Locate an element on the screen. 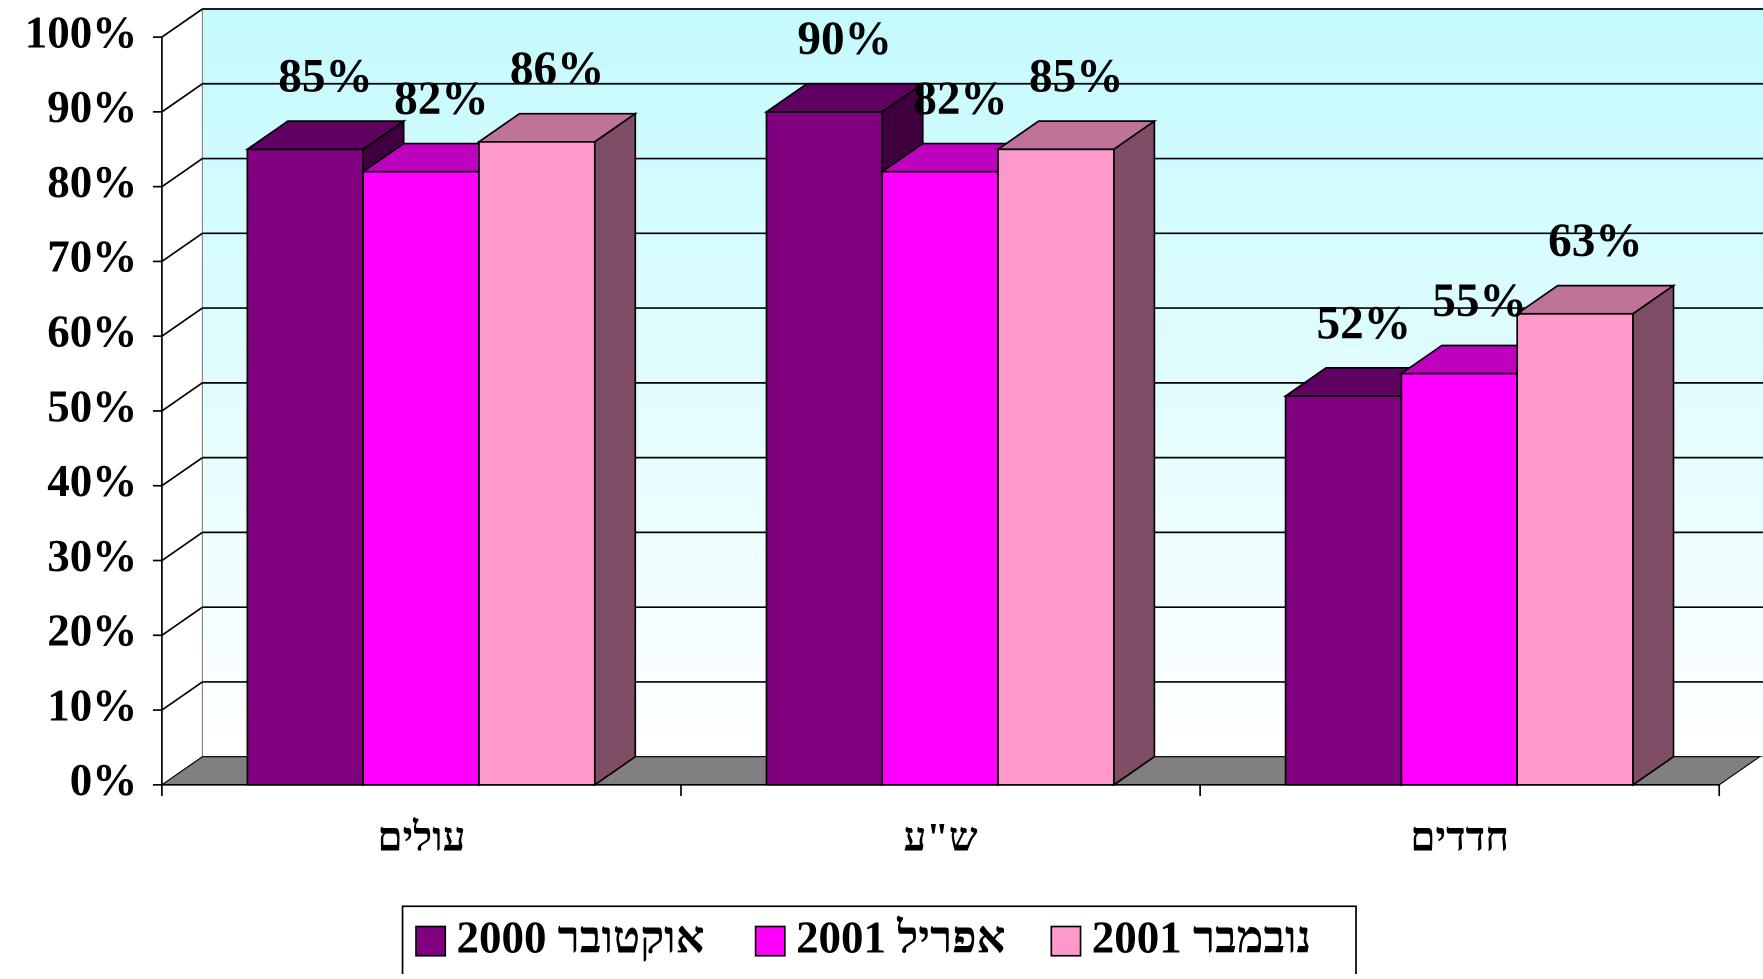 The height and width of the screenshot is (979, 1763). legend-label: נובמבר 2001 is located at coordinates (1201, 938).